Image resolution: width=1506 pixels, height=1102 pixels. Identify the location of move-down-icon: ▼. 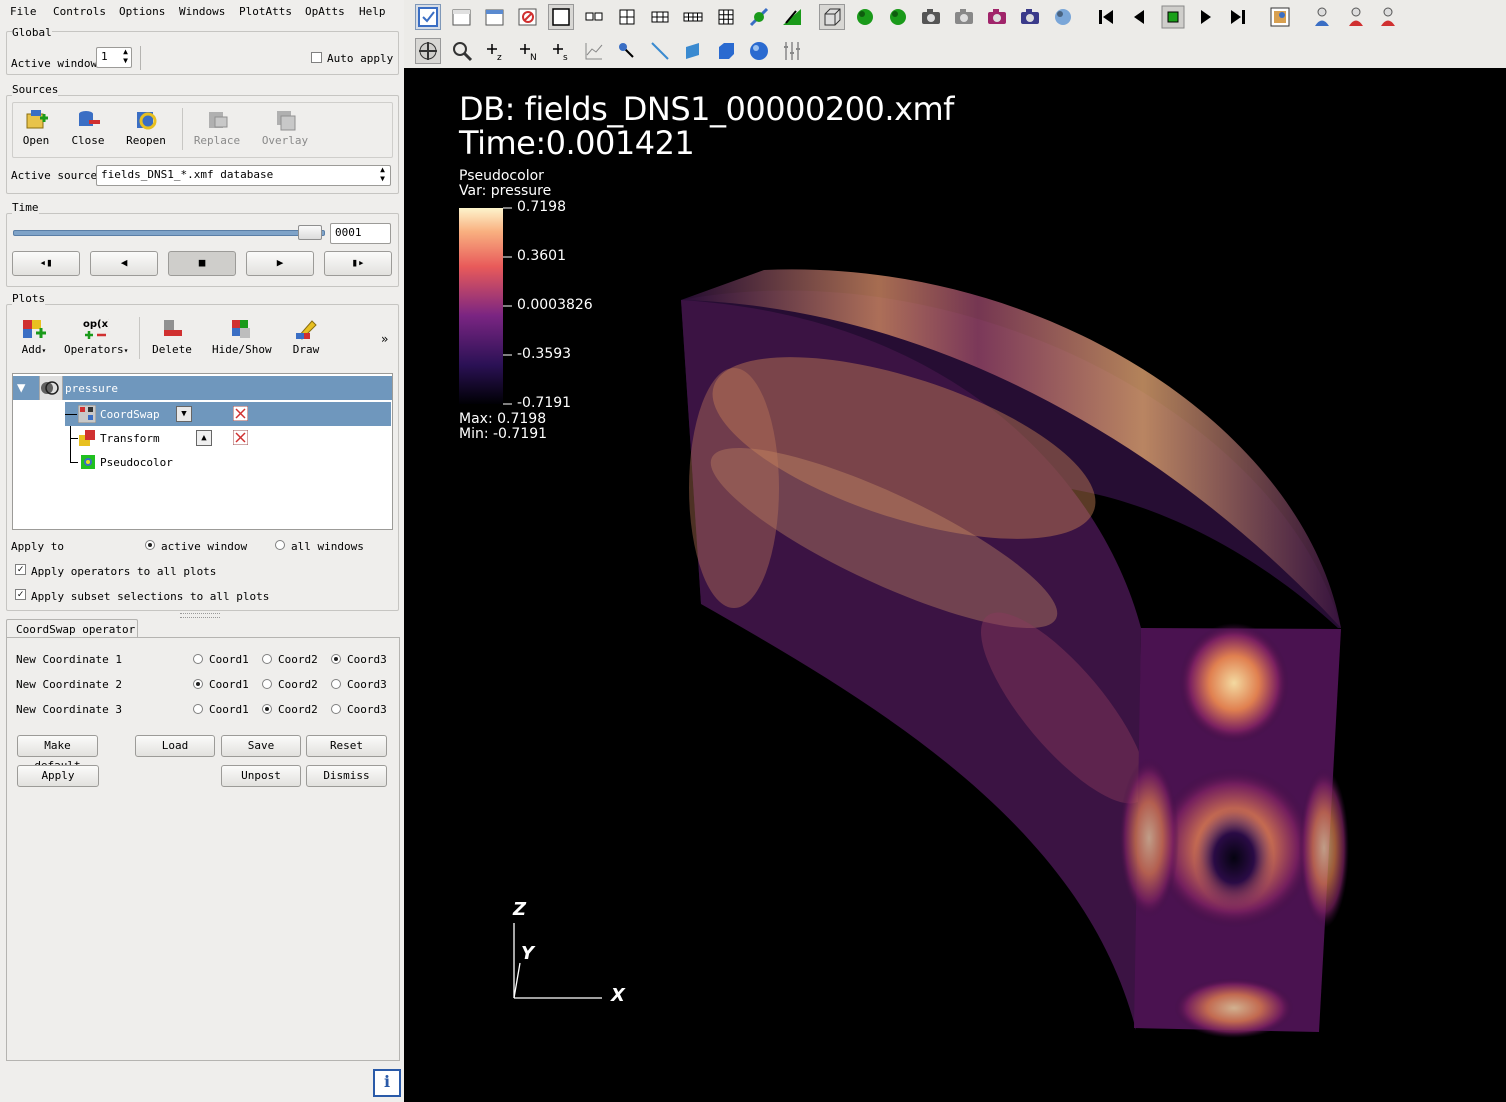
(184, 414).